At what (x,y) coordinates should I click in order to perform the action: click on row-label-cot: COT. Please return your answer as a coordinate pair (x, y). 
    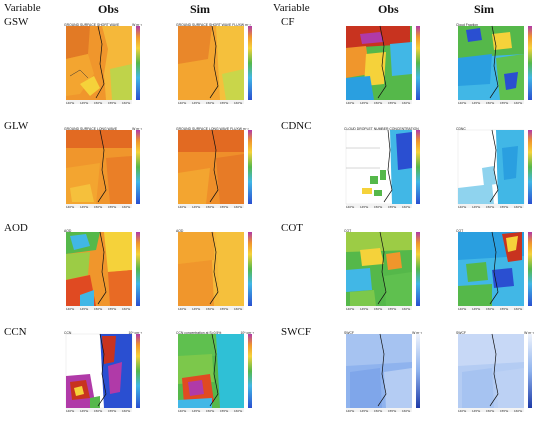
    Looking at the image, I should click on (292, 228).